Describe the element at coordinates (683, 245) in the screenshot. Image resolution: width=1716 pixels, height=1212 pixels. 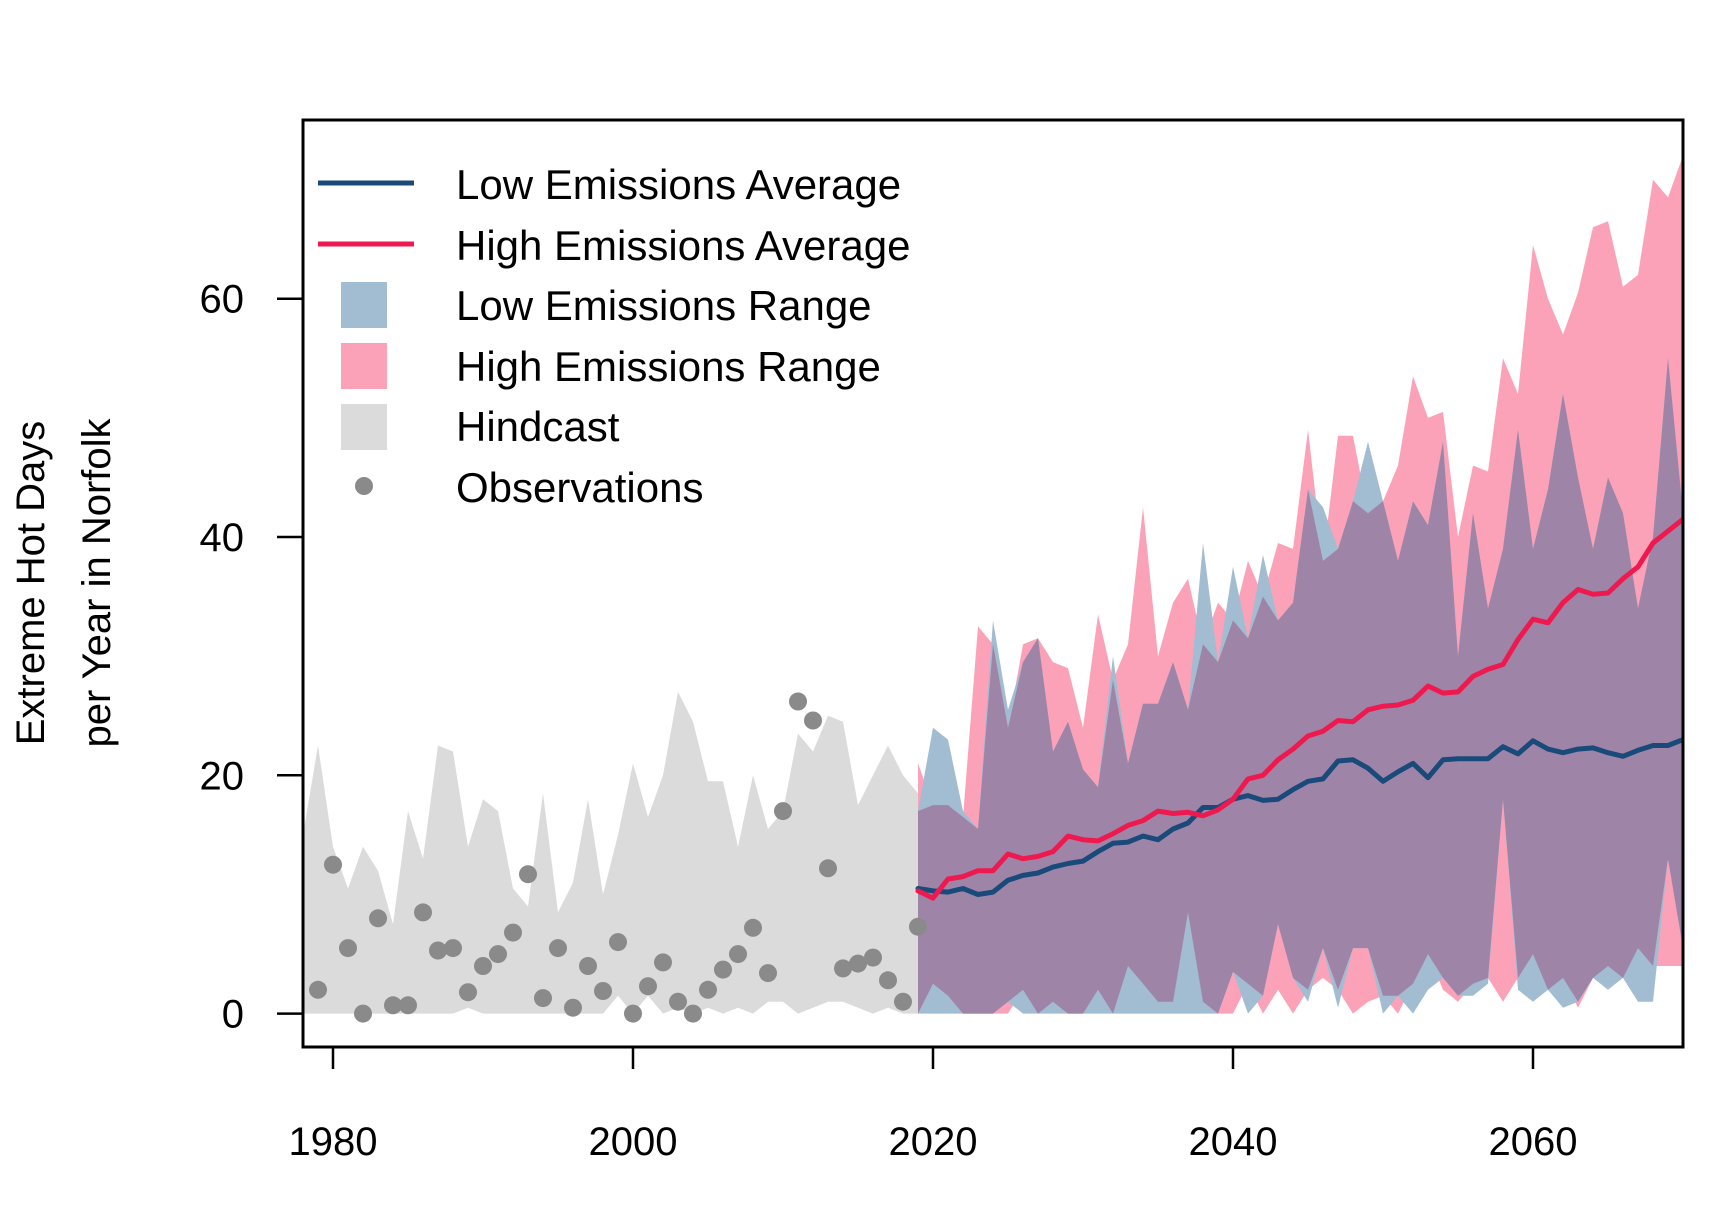
I see `legend-label-high-average: High Emissions Average` at that location.